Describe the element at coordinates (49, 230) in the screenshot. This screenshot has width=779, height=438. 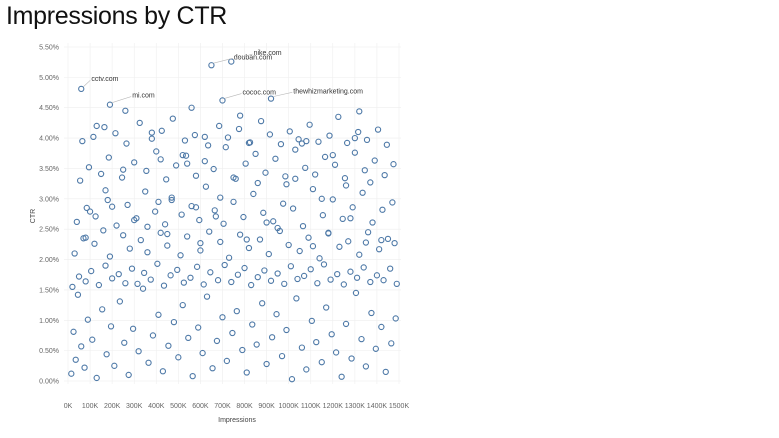
I see `y-tick-label: 2.50%` at that location.